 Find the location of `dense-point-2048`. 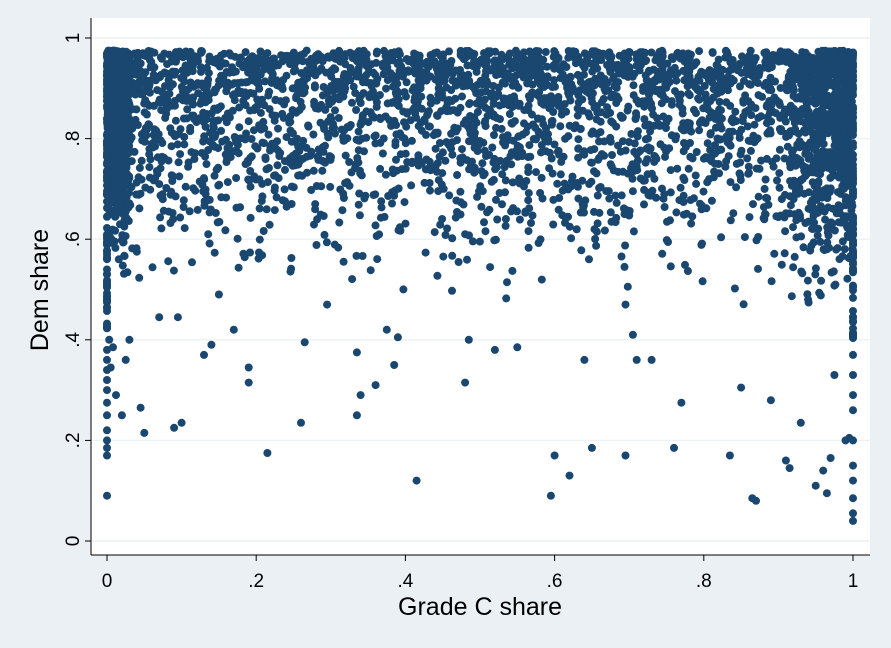

dense-point-2048 is located at coordinates (712, 52).